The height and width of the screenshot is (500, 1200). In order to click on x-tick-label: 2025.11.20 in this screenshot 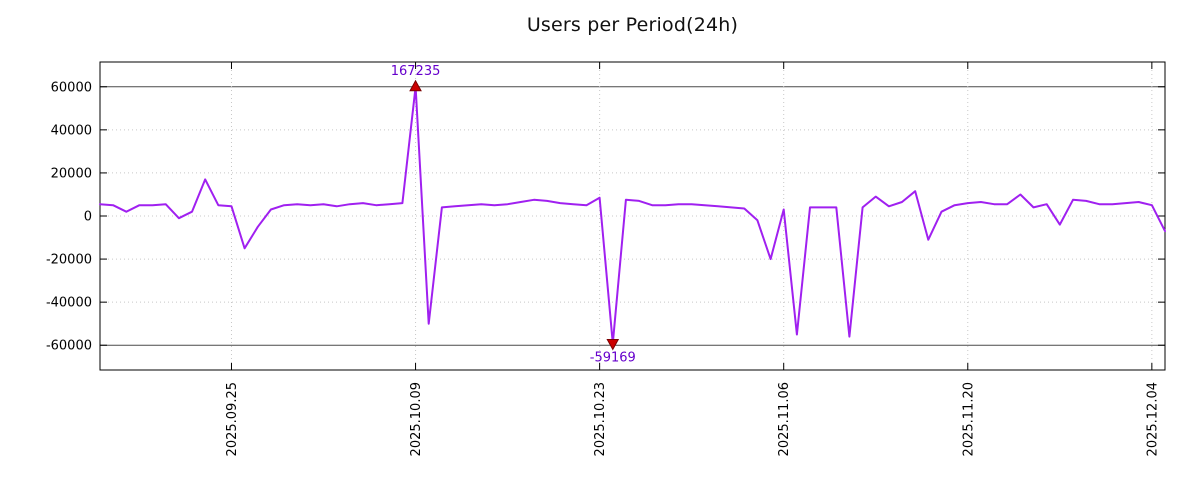, I will do `click(968, 419)`.